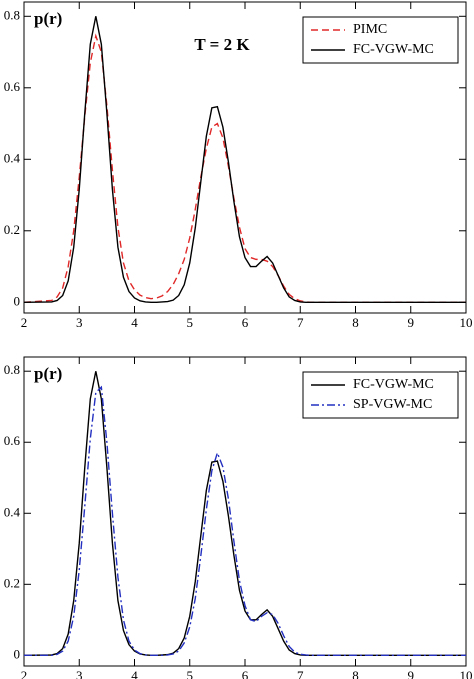 This screenshot has width=474, height=679. Describe the element at coordinates (222, 44) in the screenshot. I see `annotation: T = 2 K` at that location.